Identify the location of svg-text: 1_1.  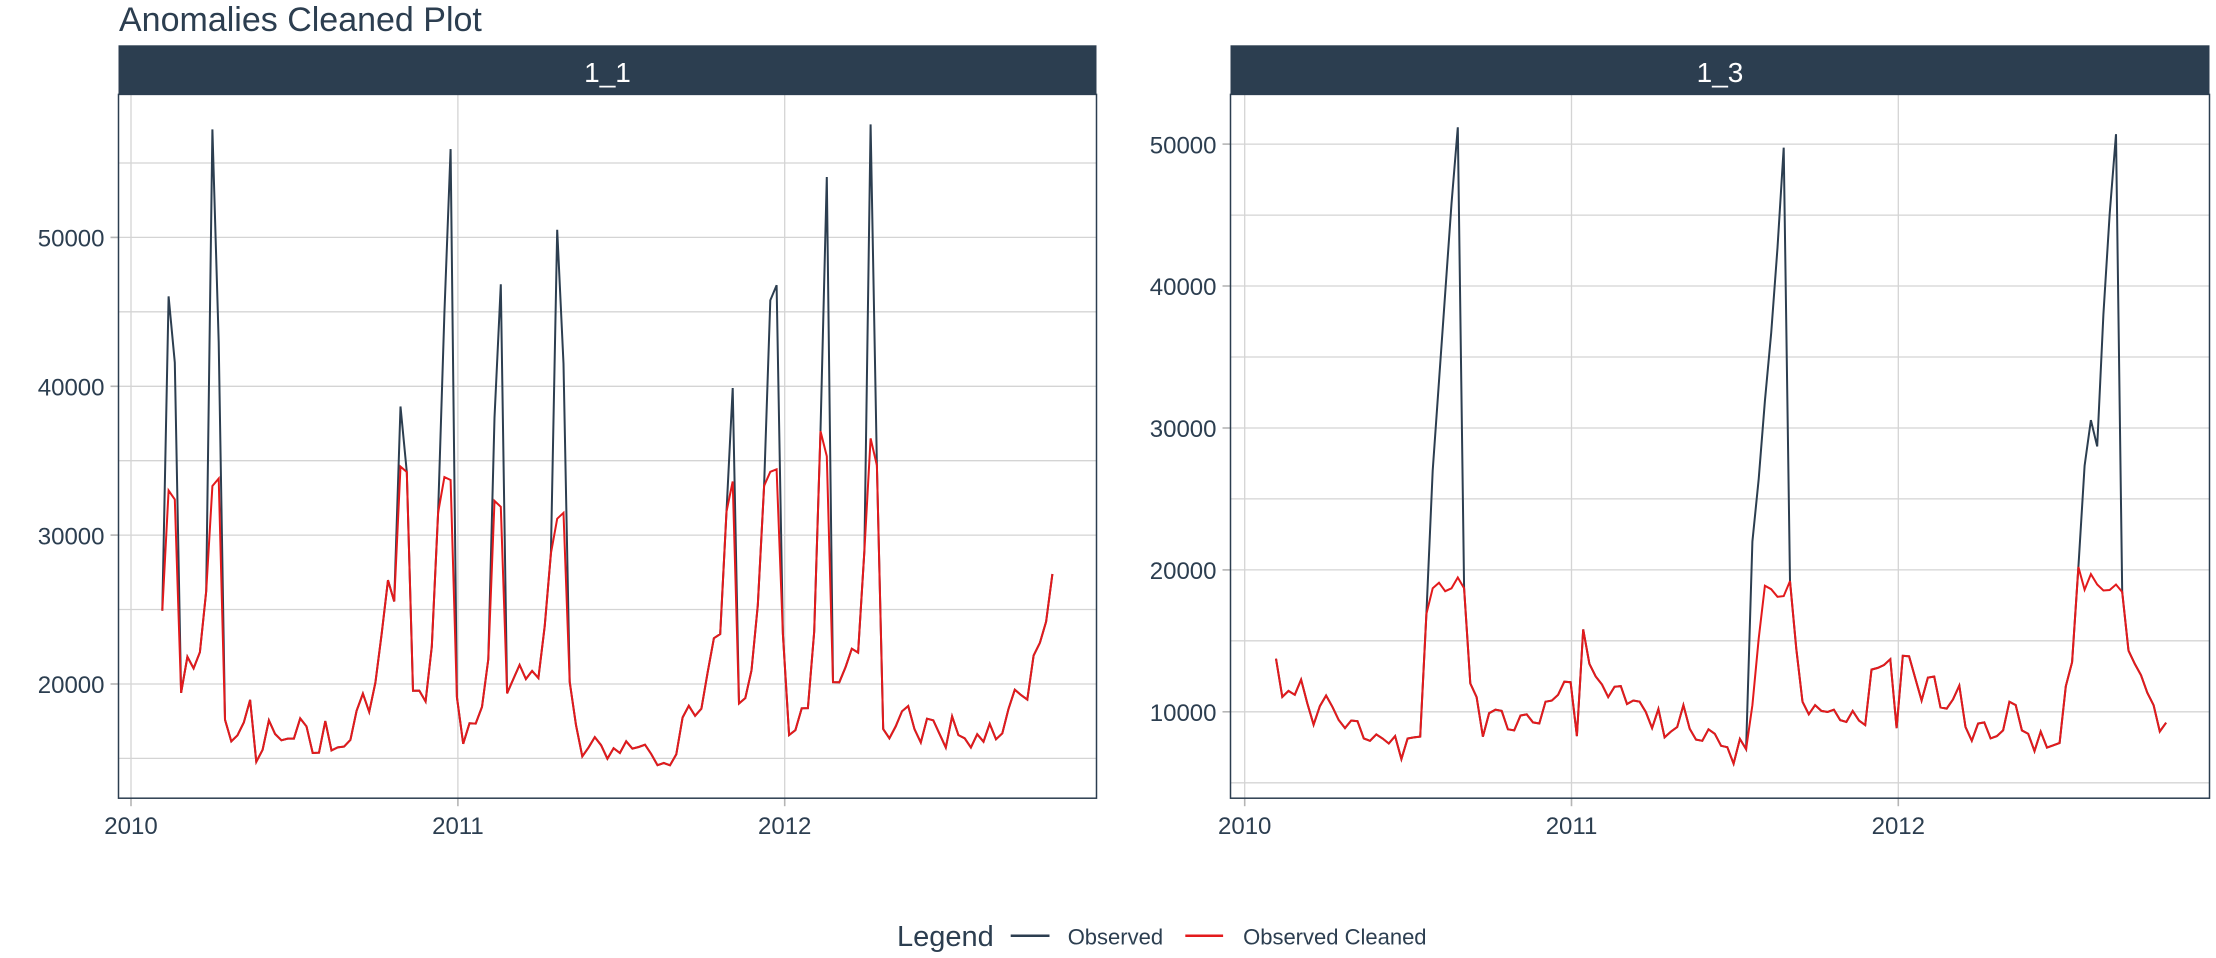
(607, 72).